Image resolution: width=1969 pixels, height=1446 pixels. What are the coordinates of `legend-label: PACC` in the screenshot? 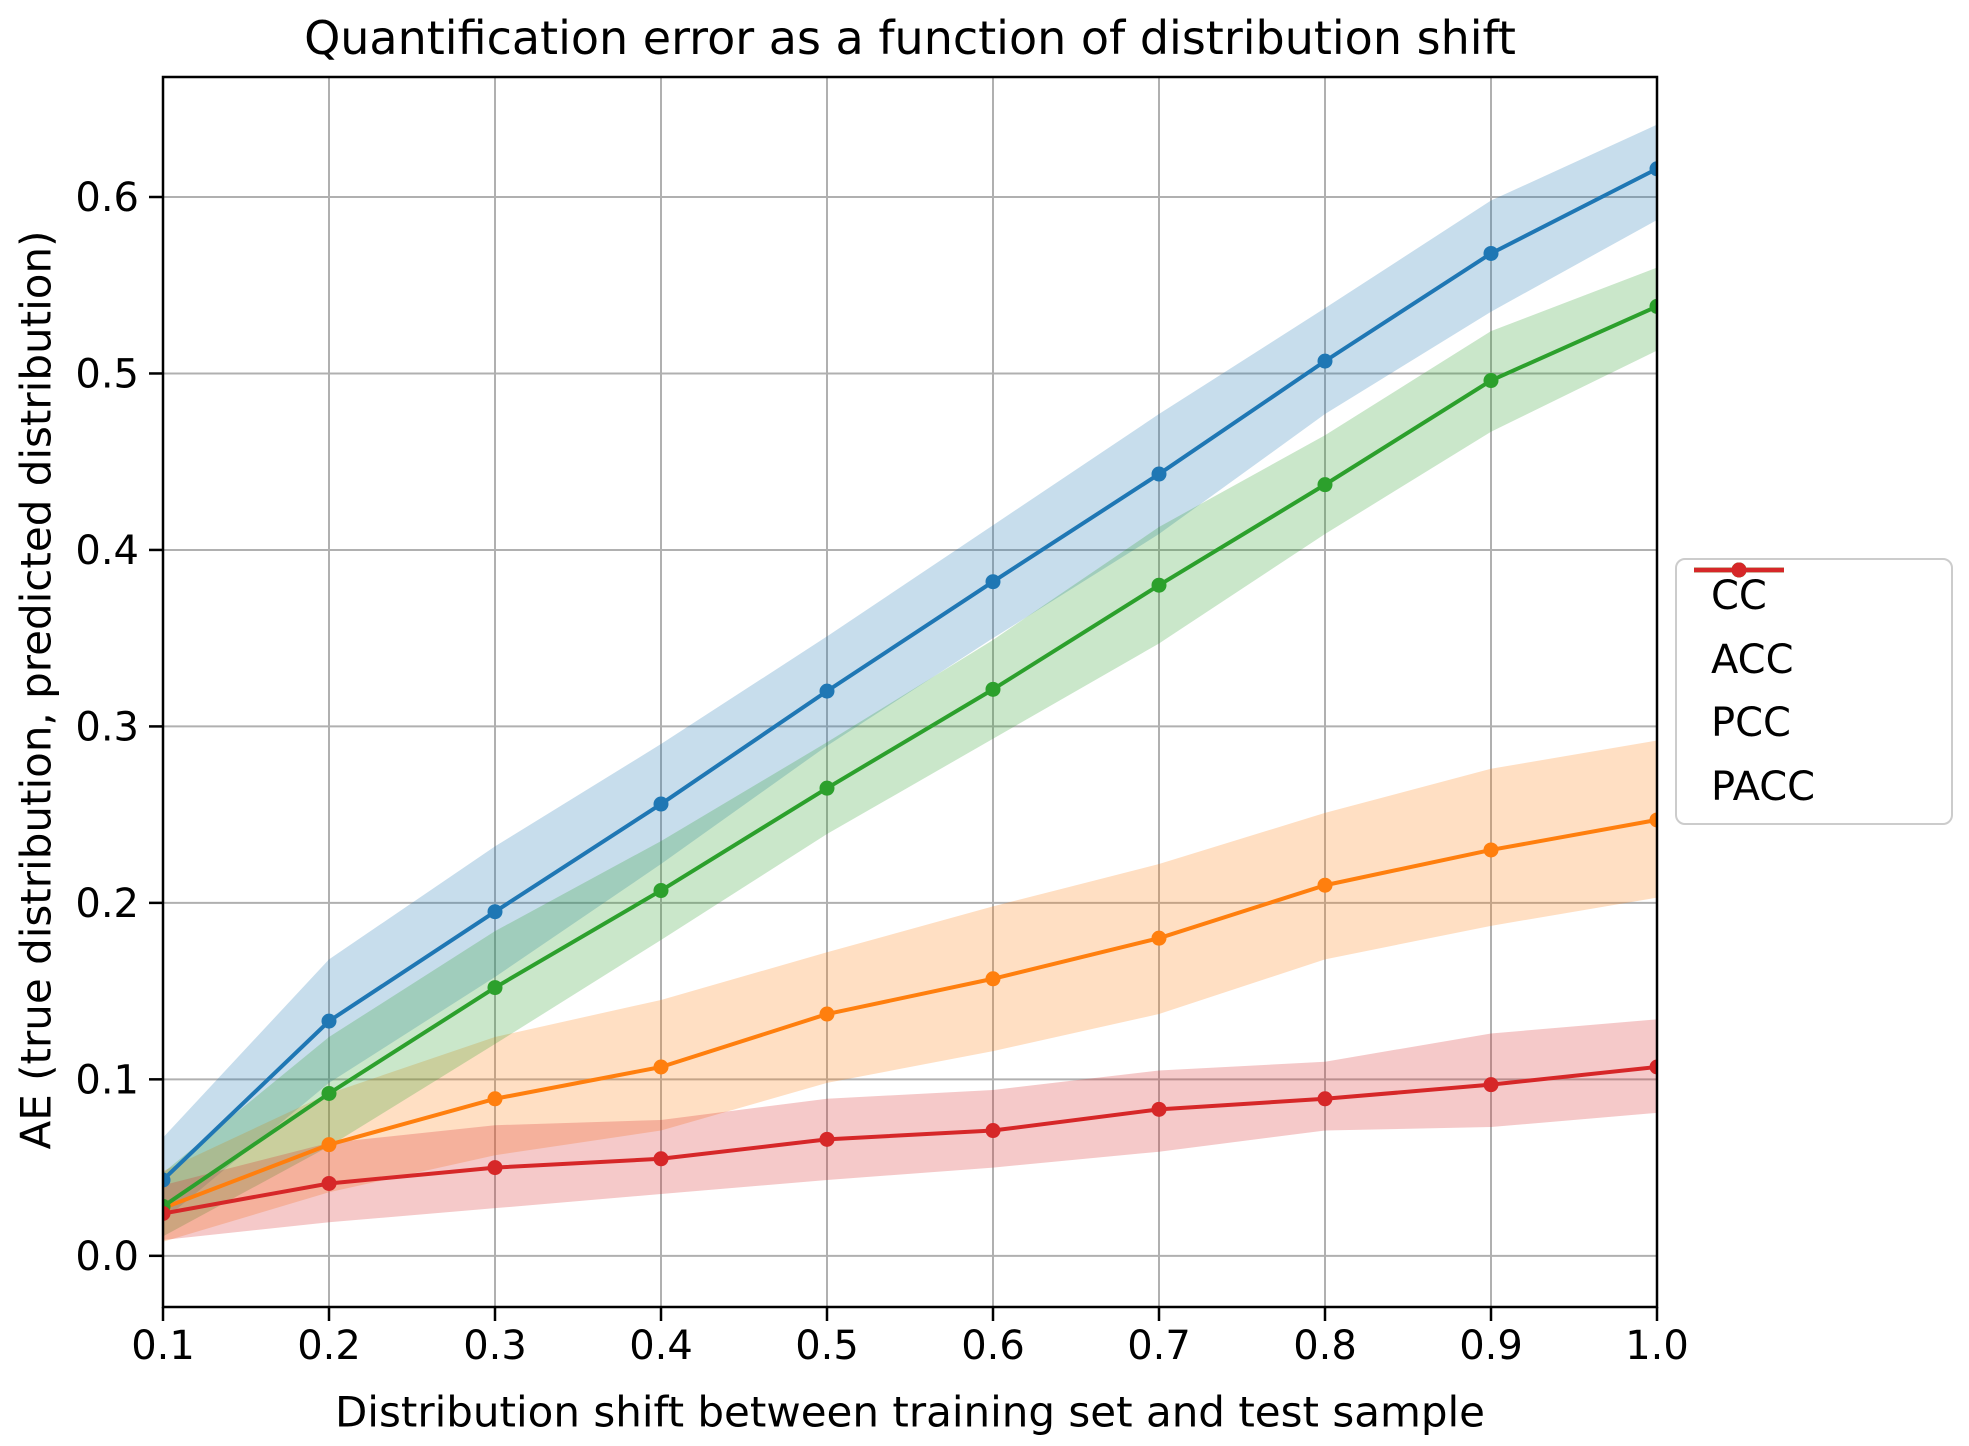 It's located at (1763, 787).